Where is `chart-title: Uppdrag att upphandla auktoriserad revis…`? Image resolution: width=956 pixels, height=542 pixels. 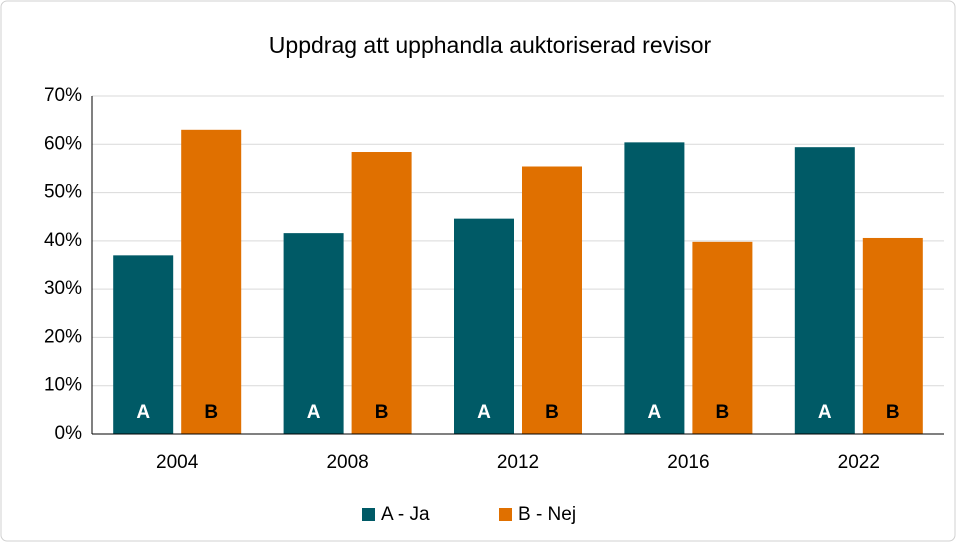
chart-title: Uppdrag att upphandla auktoriserad revis… is located at coordinates (490, 45).